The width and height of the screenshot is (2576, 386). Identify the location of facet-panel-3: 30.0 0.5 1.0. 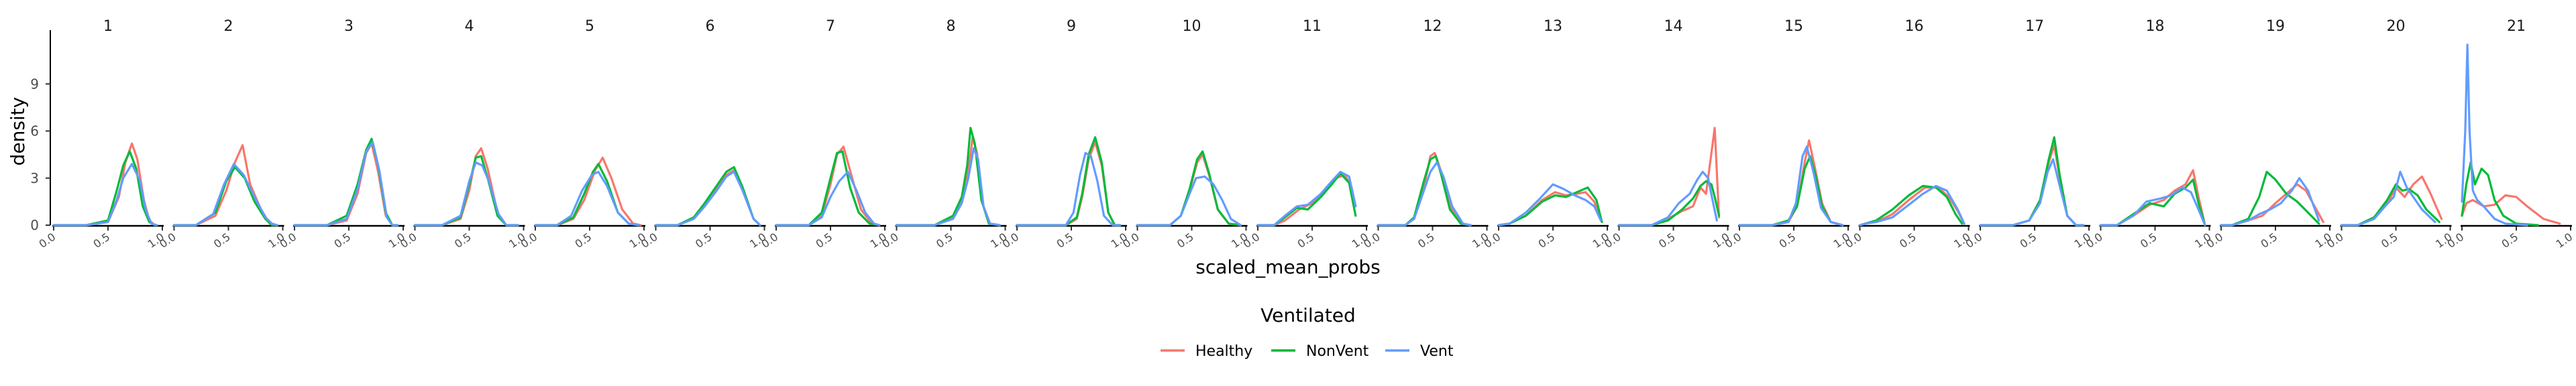
(343, 134).